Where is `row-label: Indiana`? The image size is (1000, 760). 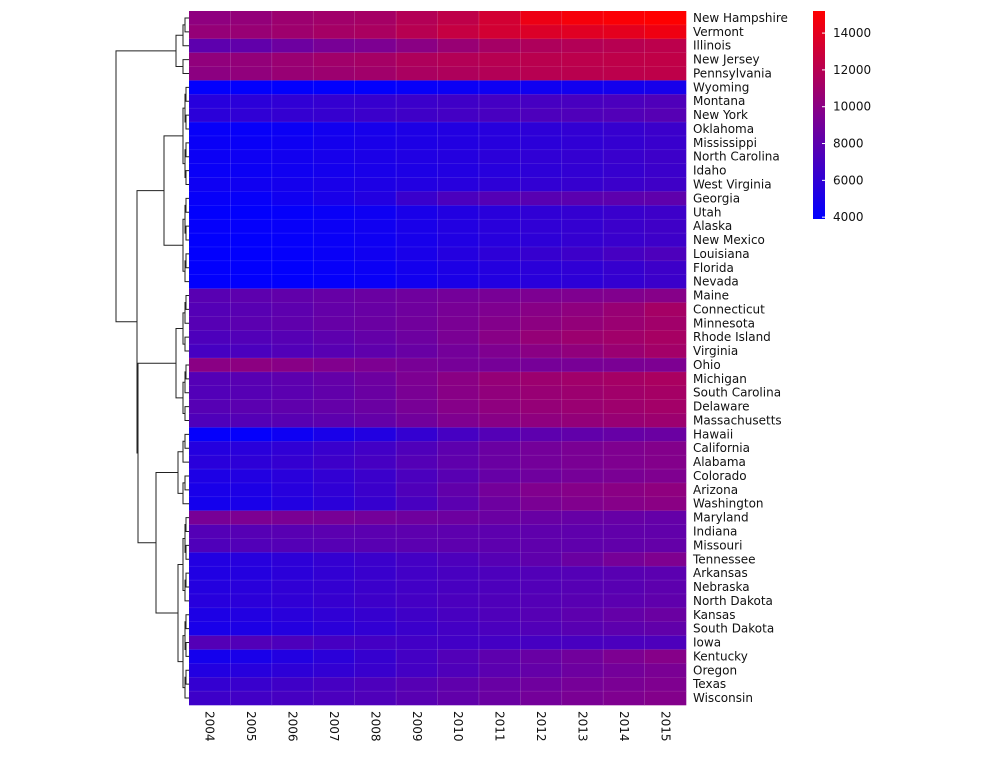
row-label: Indiana is located at coordinates (715, 532).